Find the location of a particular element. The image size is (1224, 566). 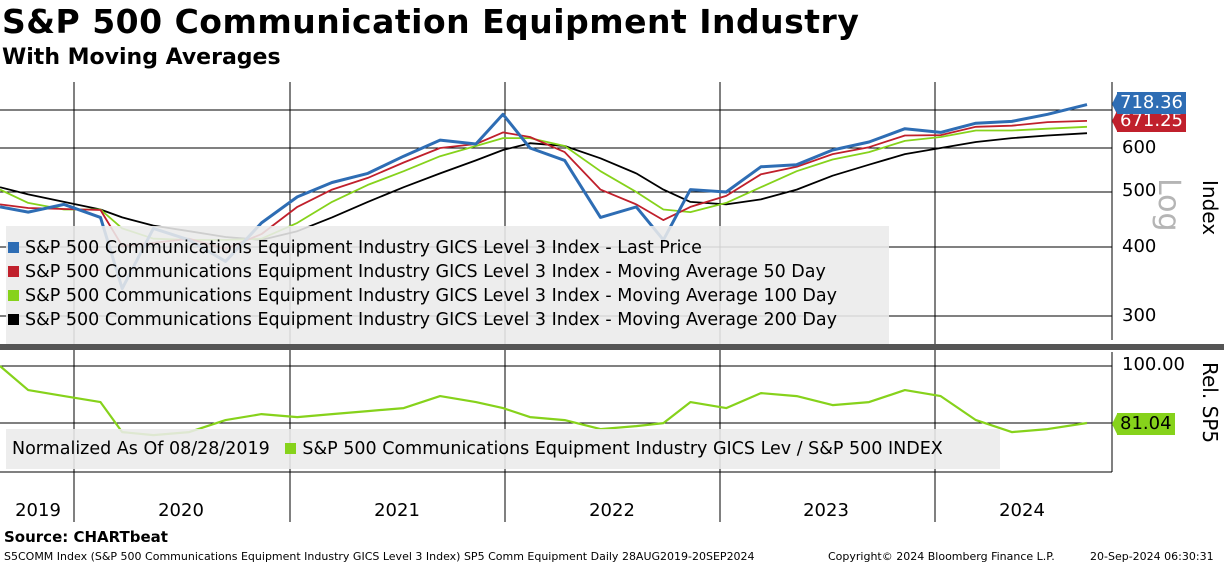

x-year-2020: 2020 is located at coordinates (181, 510).